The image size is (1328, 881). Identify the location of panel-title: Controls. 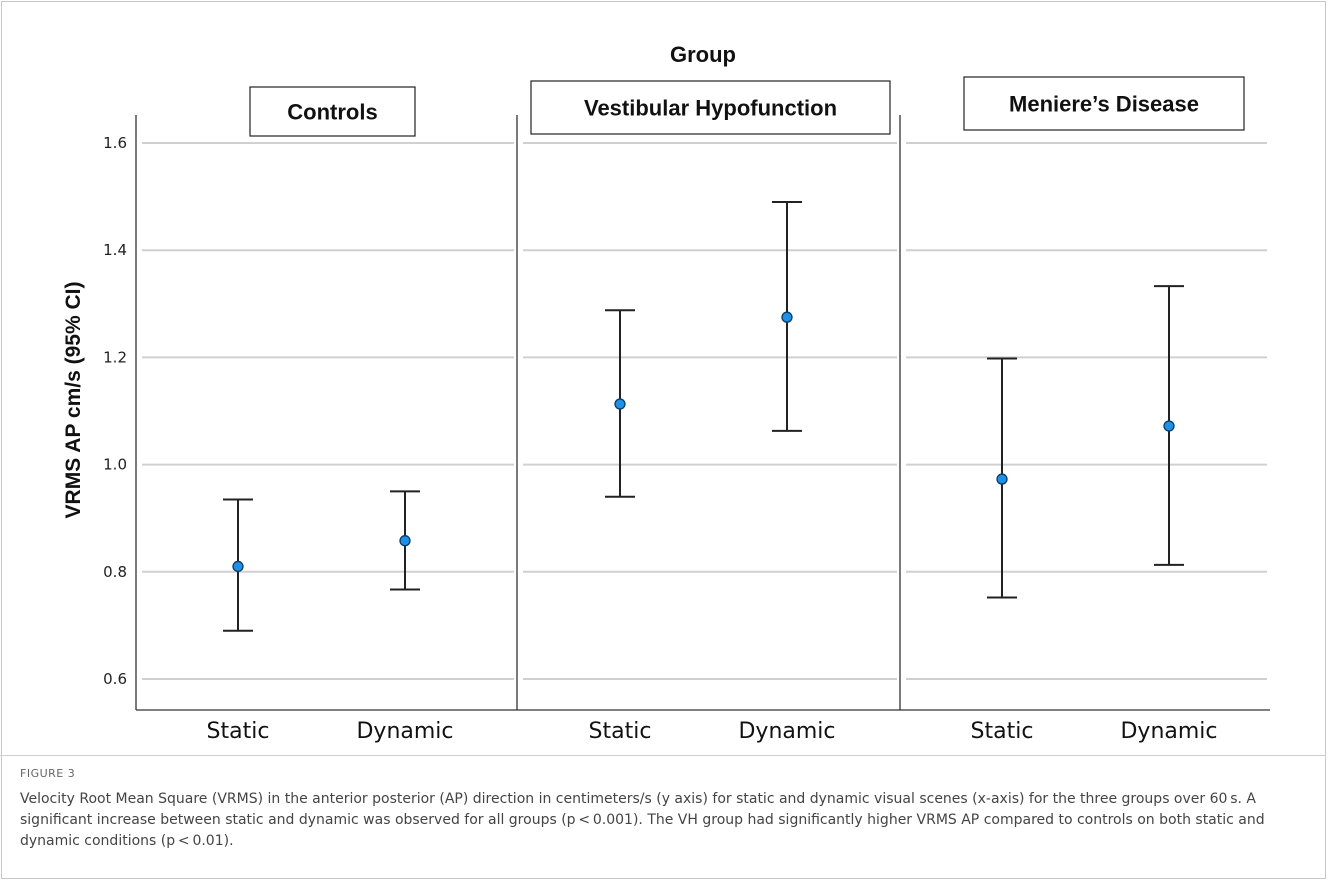
(332, 112).